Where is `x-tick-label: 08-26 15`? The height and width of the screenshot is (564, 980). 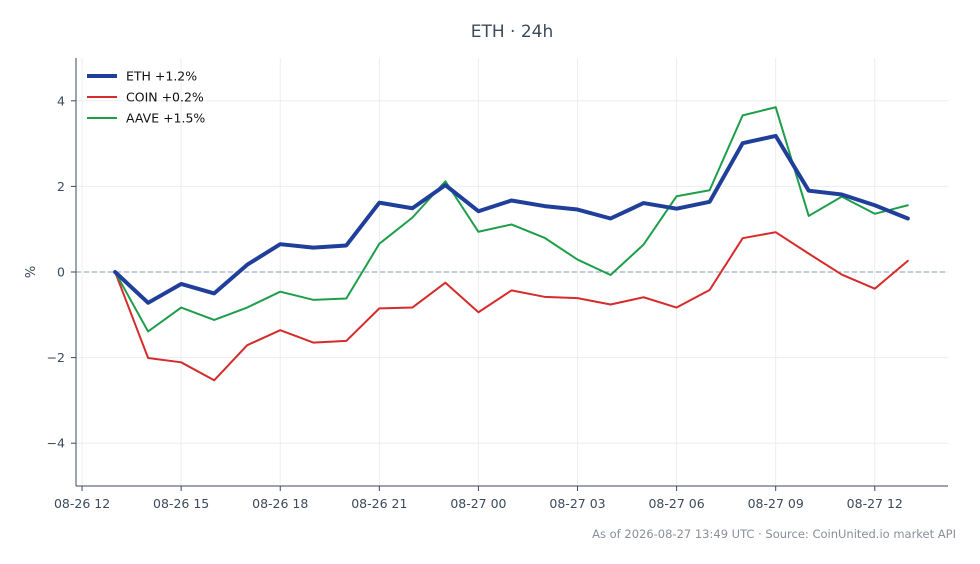 x-tick-label: 08-26 15 is located at coordinates (181, 503).